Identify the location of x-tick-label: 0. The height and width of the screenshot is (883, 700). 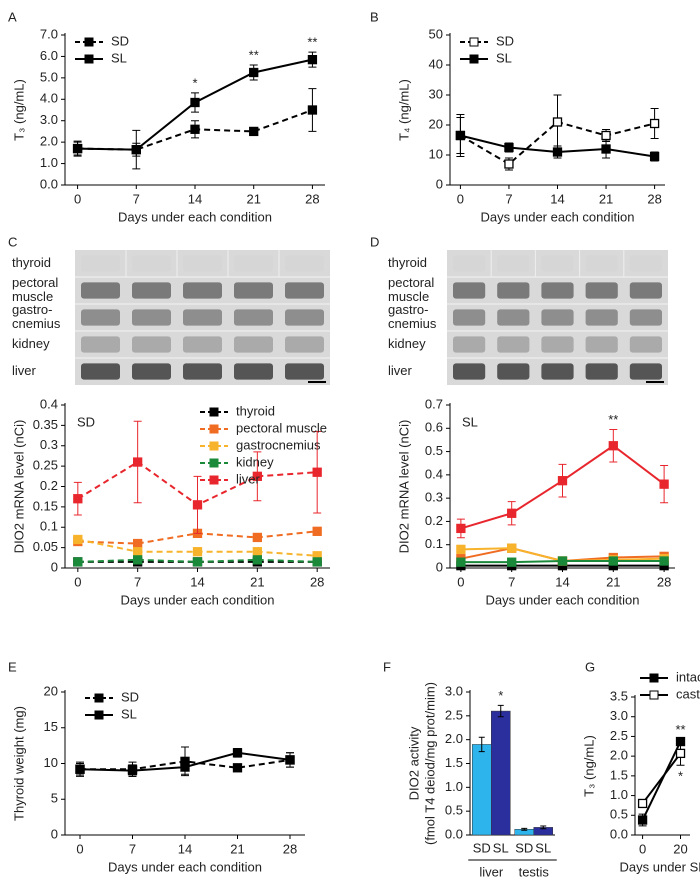
(77, 581).